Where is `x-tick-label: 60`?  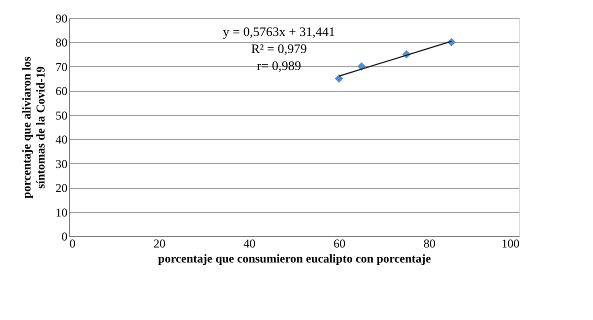 x-tick-label: 60 is located at coordinates (340, 243).